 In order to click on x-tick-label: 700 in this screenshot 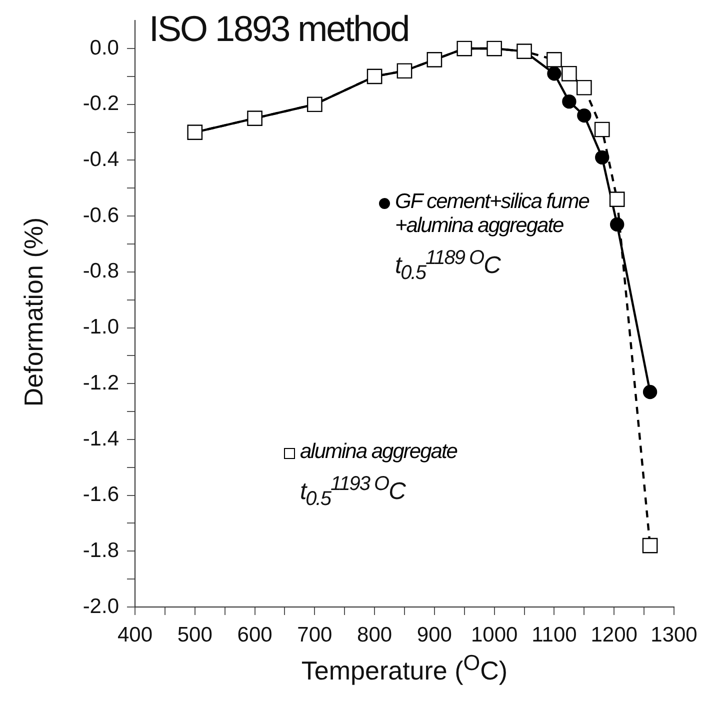, I will do `click(314, 634)`.